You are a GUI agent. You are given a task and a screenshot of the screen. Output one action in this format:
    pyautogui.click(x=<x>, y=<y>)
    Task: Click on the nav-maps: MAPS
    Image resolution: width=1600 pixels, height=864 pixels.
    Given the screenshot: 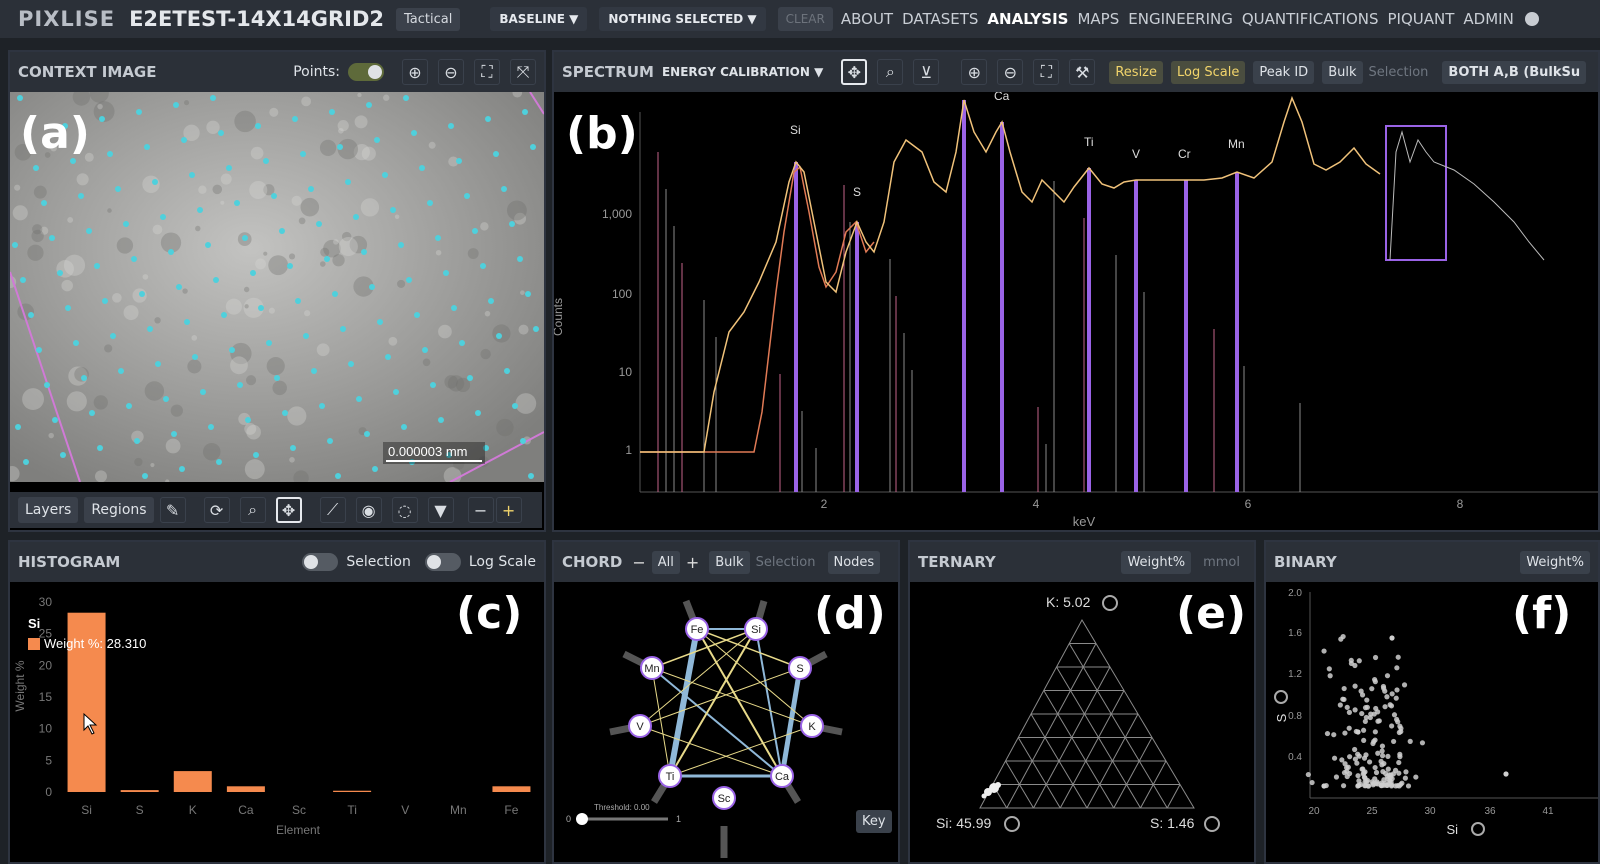 What is the action you would take?
    pyautogui.click(x=1098, y=19)
    